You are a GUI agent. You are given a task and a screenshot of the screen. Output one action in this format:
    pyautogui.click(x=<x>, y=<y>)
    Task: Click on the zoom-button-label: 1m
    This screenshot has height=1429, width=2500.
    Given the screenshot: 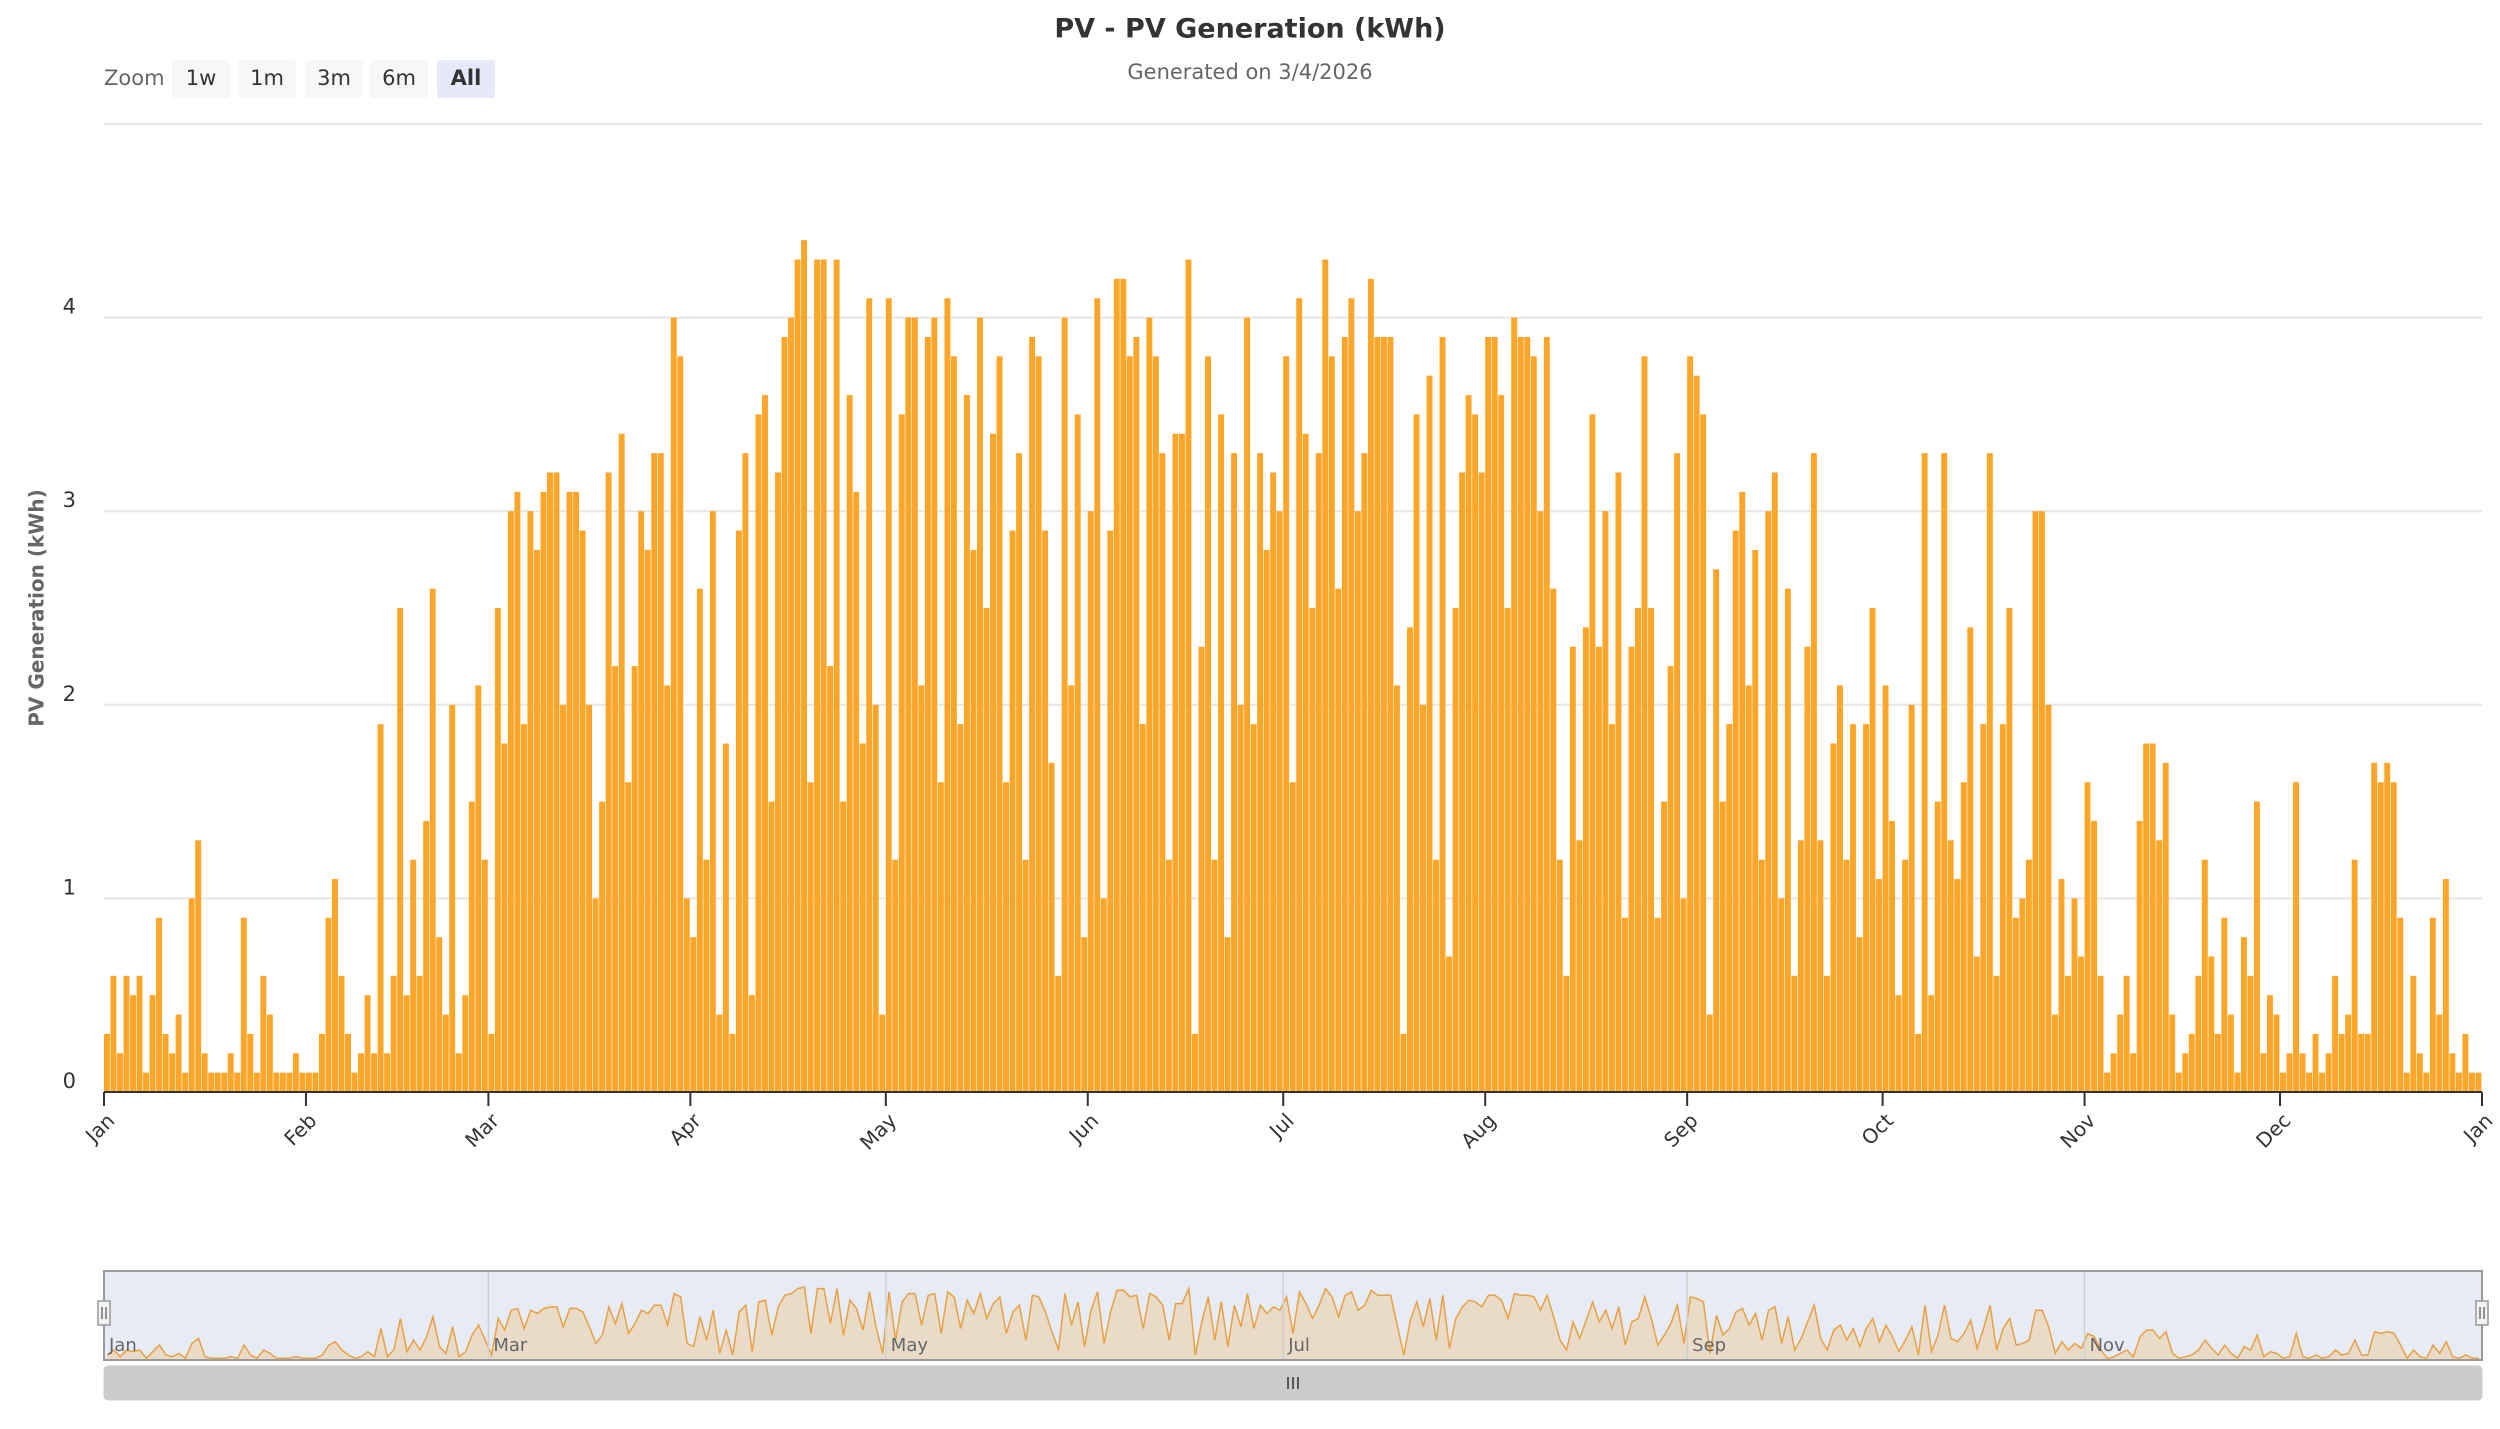 What is the action you would take?
    pyautogui.click(x=267, y=78)
    